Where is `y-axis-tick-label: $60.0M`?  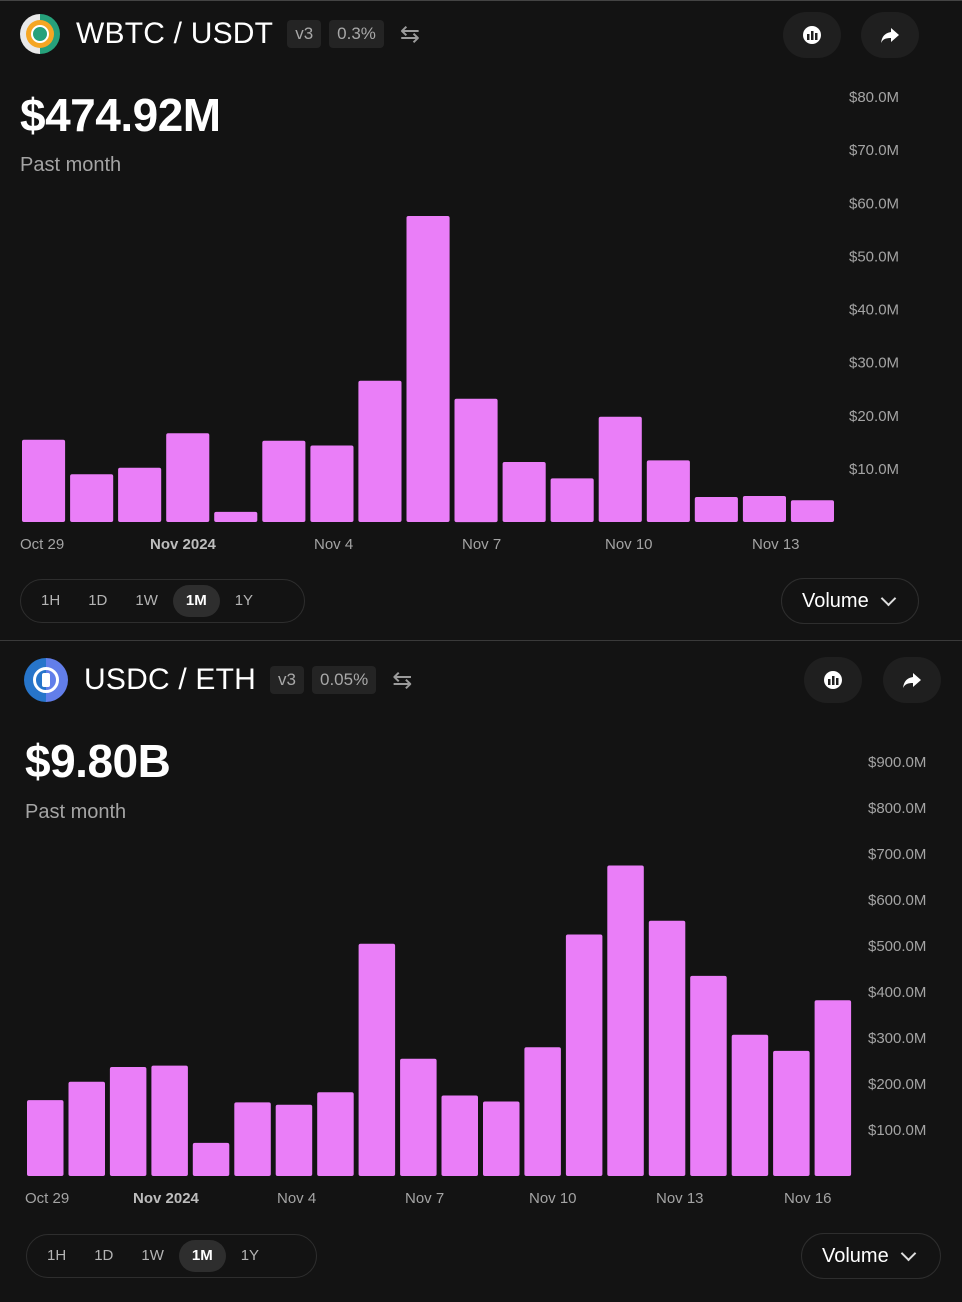
y-axis-tick-label: $60.0M is located at coordinates (874, 203).